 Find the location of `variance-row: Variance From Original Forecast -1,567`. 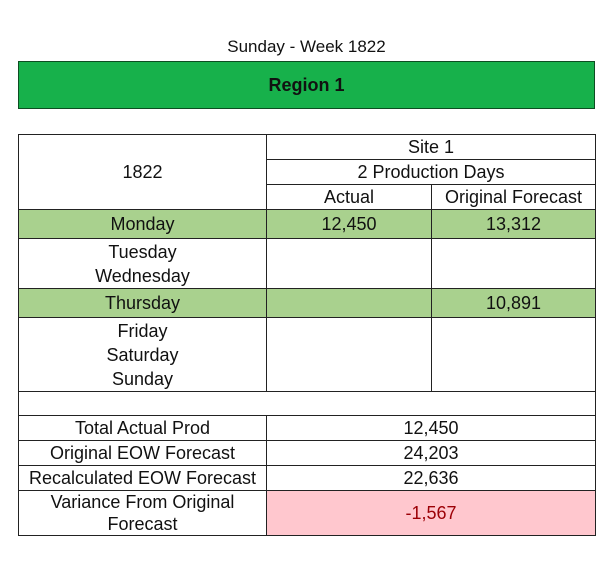

variance-row: Variance From Original Forecast -1,567 is located at coordinates (307, 513).